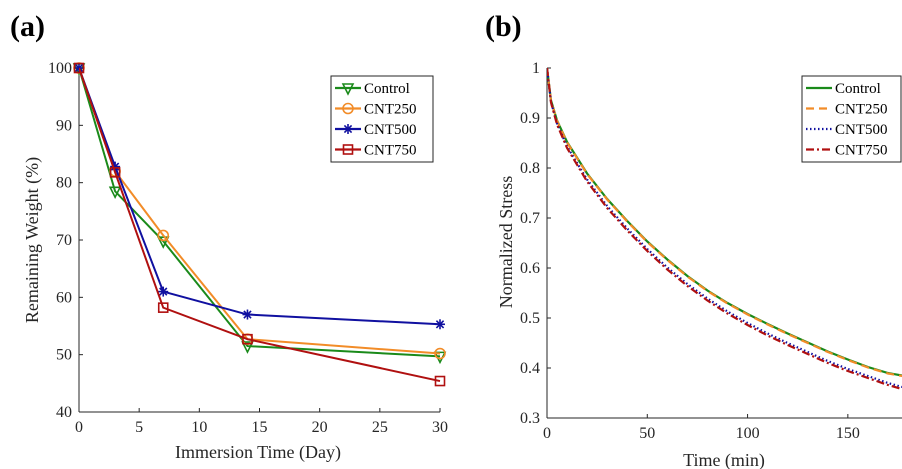 The width and height of the screenshot is (902, 469). I want to click on y-tick-label: 90, so click(64, 125).